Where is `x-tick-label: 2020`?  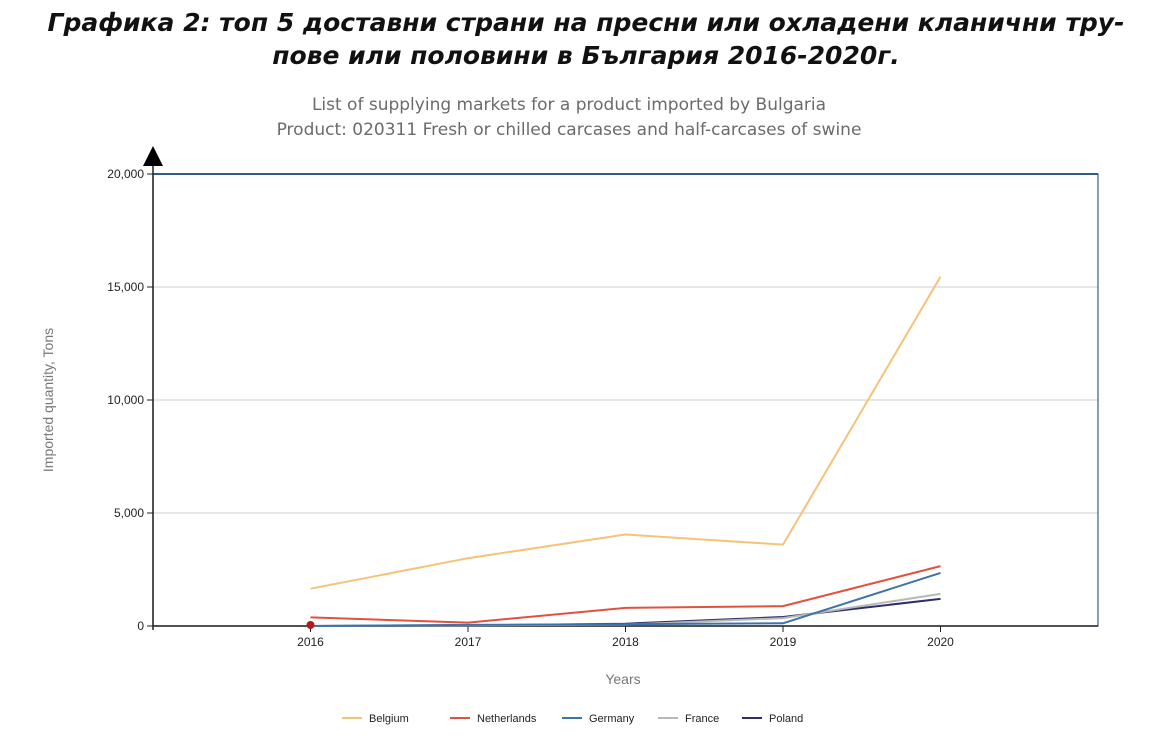 x-tick-label: 2020 is located at coordinates (940, 642).